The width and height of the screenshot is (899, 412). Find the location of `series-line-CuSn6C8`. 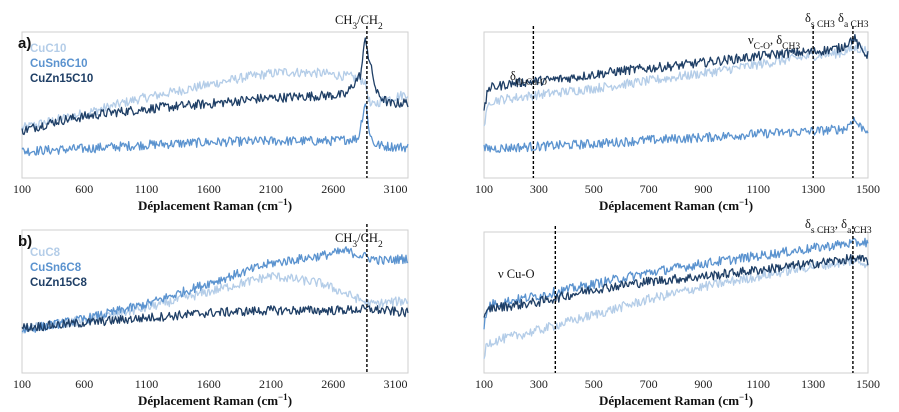

series-line-CuSn6C8 is located at coordinates (215, 290).